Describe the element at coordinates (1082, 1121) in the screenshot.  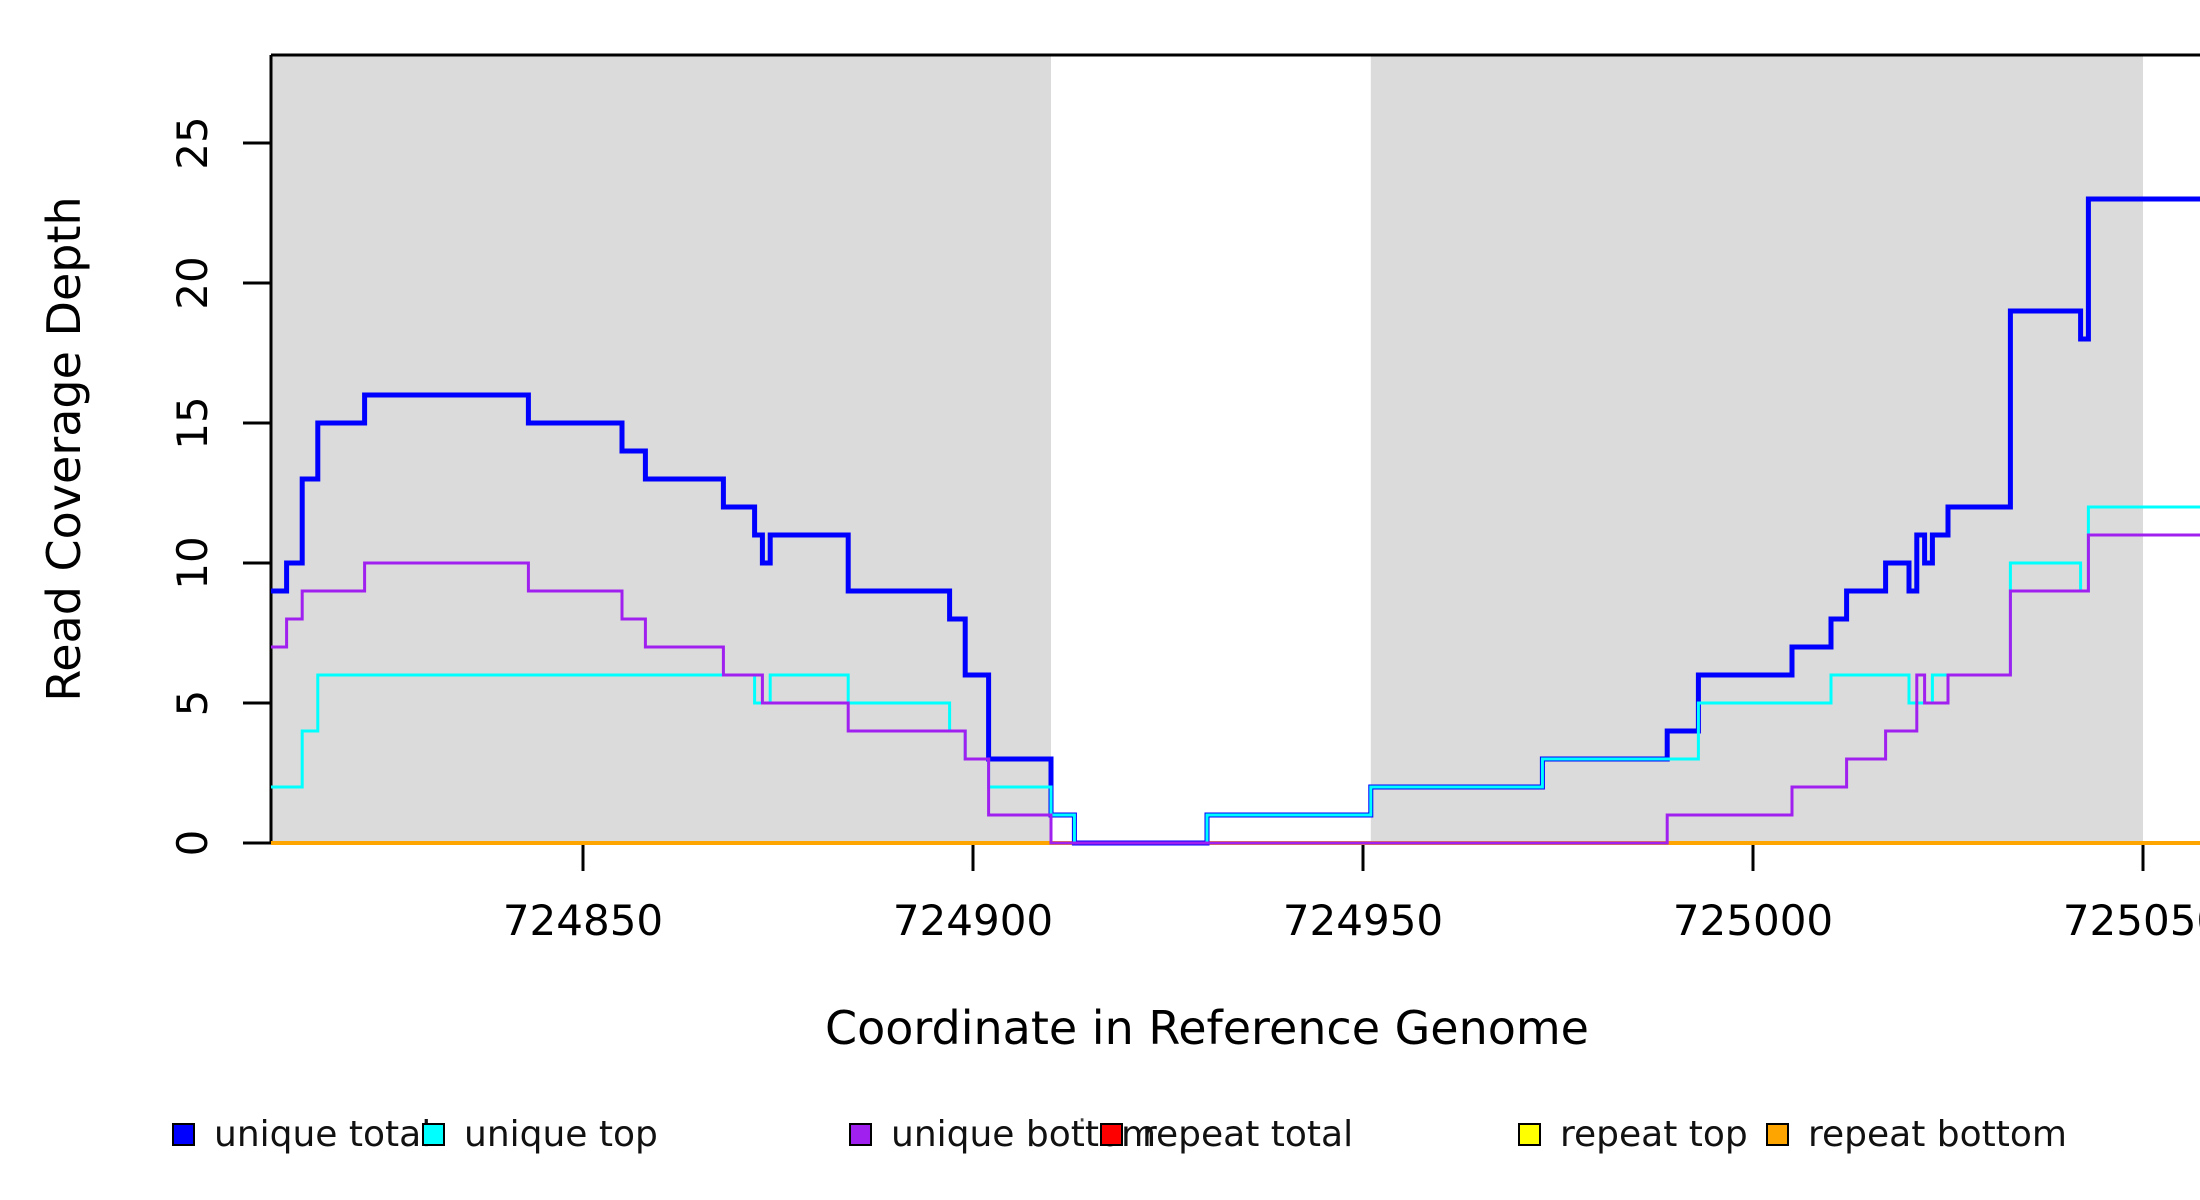
I see `stray-mark: ·` at that location.